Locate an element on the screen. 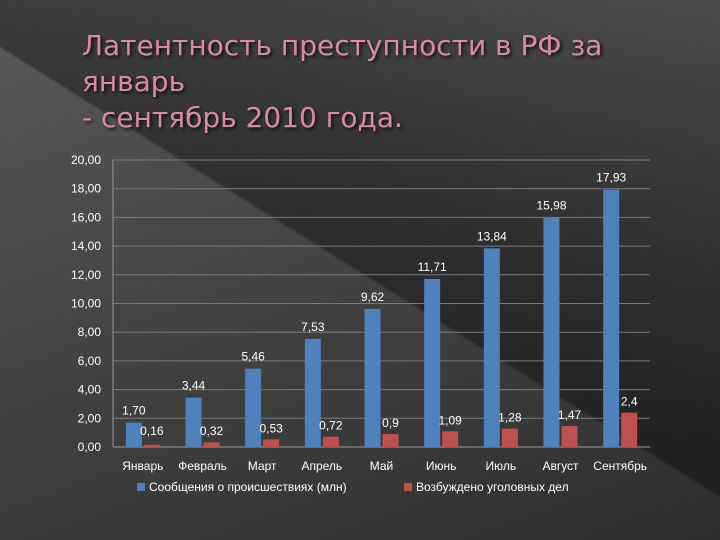 The image size is (720, 540). x-tick-label: Июнь is located at coordinates (441, 466).